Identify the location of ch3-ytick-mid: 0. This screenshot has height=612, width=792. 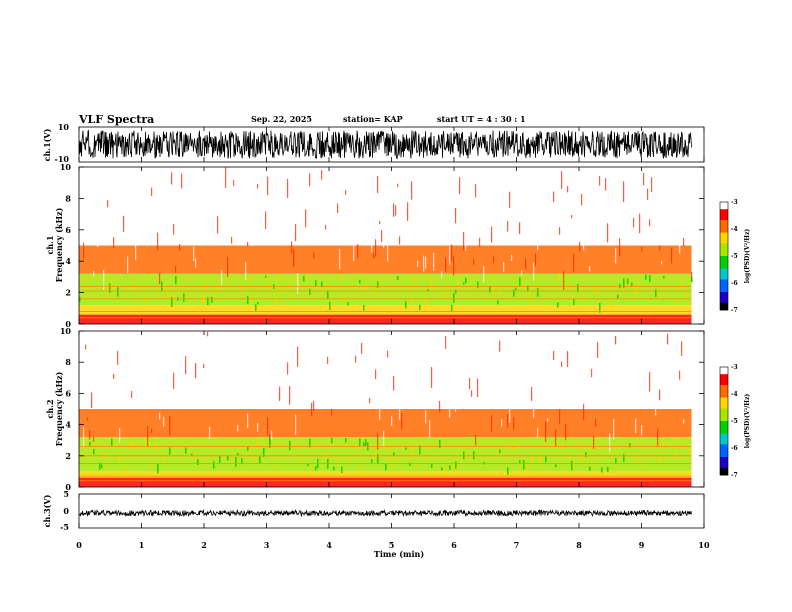
(66, 511).